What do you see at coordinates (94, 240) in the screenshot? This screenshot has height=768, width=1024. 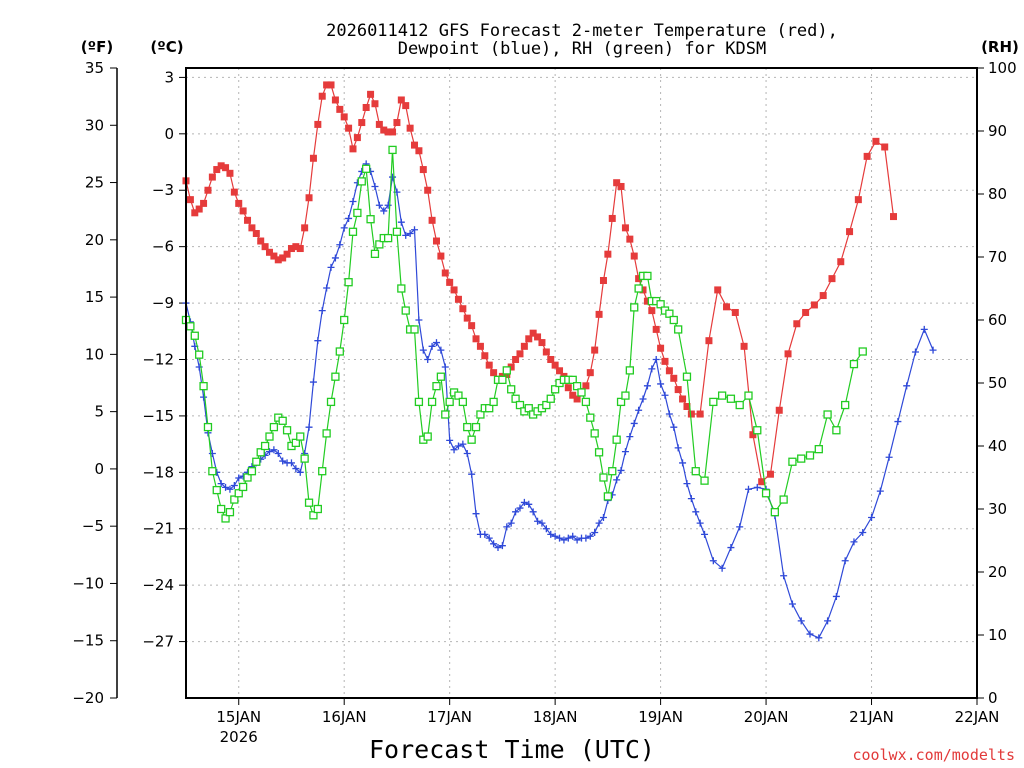 I see `fahrenheit-tick-label: 20` at bounding box center [94, 240].